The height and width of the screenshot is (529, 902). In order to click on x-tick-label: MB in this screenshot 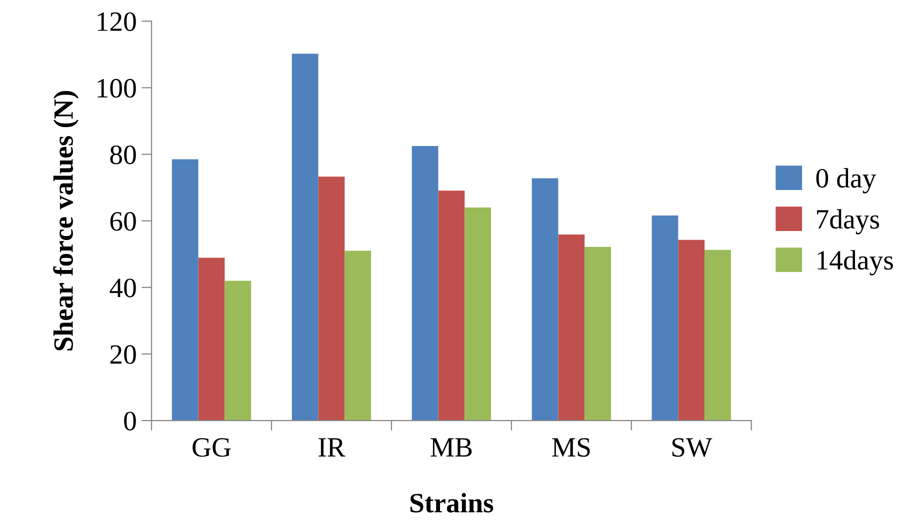, I will do `click(451, 447)`.